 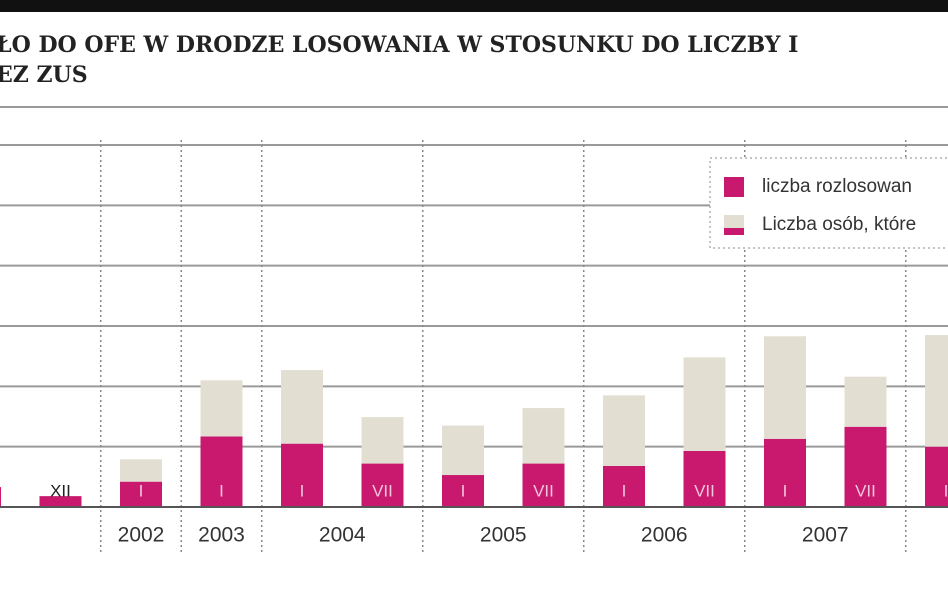 What do you see at coordinates (503, 535) in the screenshot?
I see `year-label: 2005` at bounding box center [503, 535].